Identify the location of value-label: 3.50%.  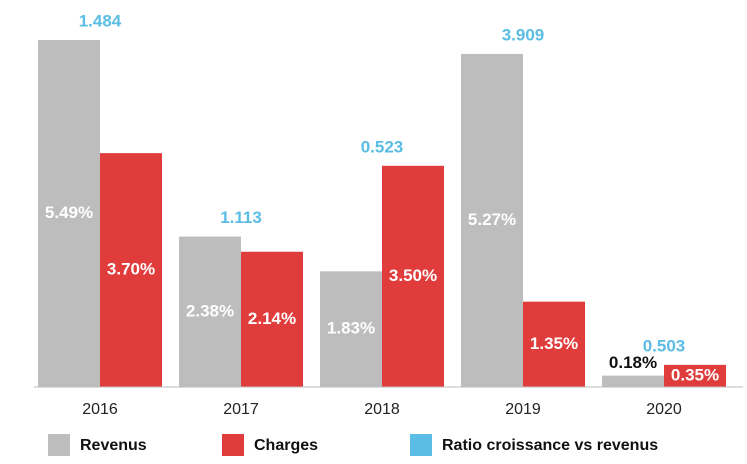
(413, 275).